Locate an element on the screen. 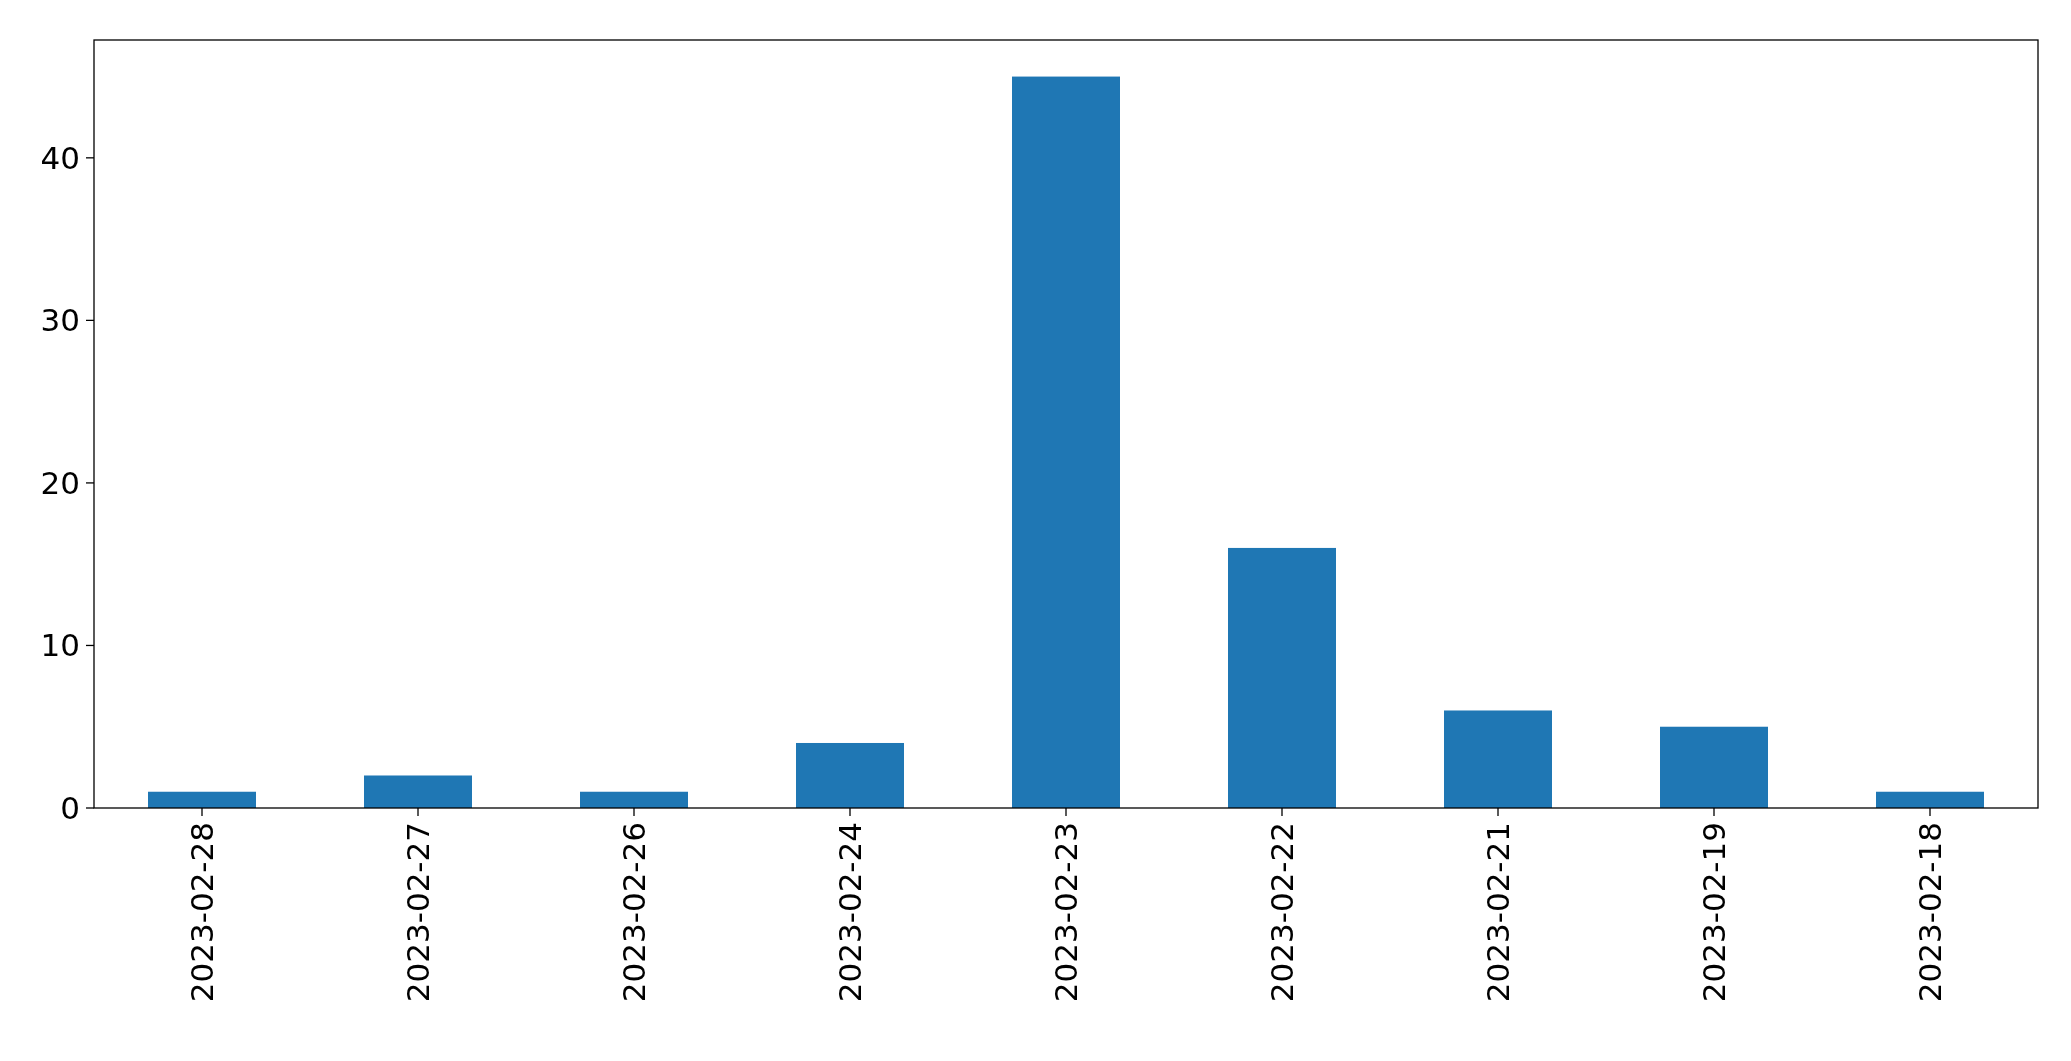 This screenshot has width=2071, height=1061. x-tick-label: 2023-02-19 is located at coordinates (1713, 912).